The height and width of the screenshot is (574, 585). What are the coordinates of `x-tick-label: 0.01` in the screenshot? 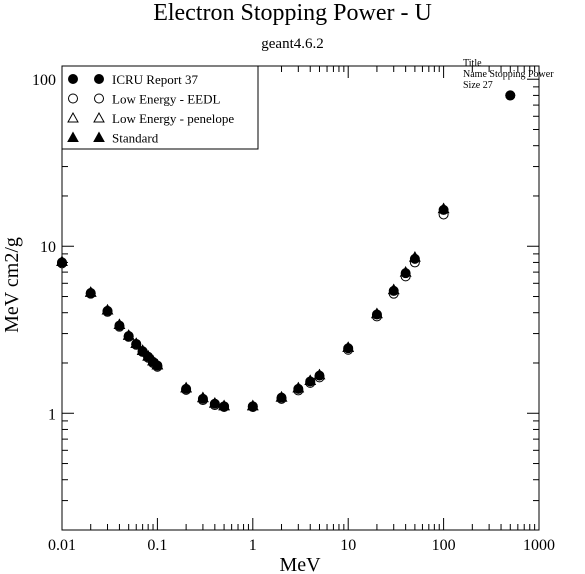 It's located at (62, 545).